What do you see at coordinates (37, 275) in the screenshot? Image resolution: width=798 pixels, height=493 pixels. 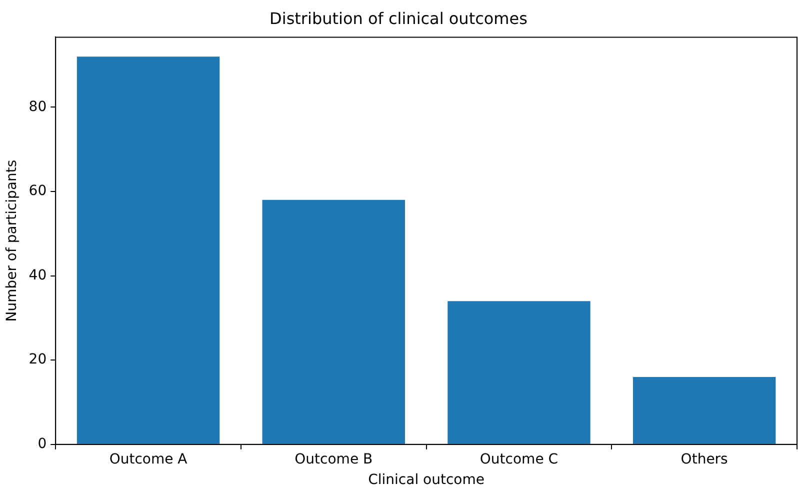 I see `y-tick-label: 40` at bounding box center [37, 275].